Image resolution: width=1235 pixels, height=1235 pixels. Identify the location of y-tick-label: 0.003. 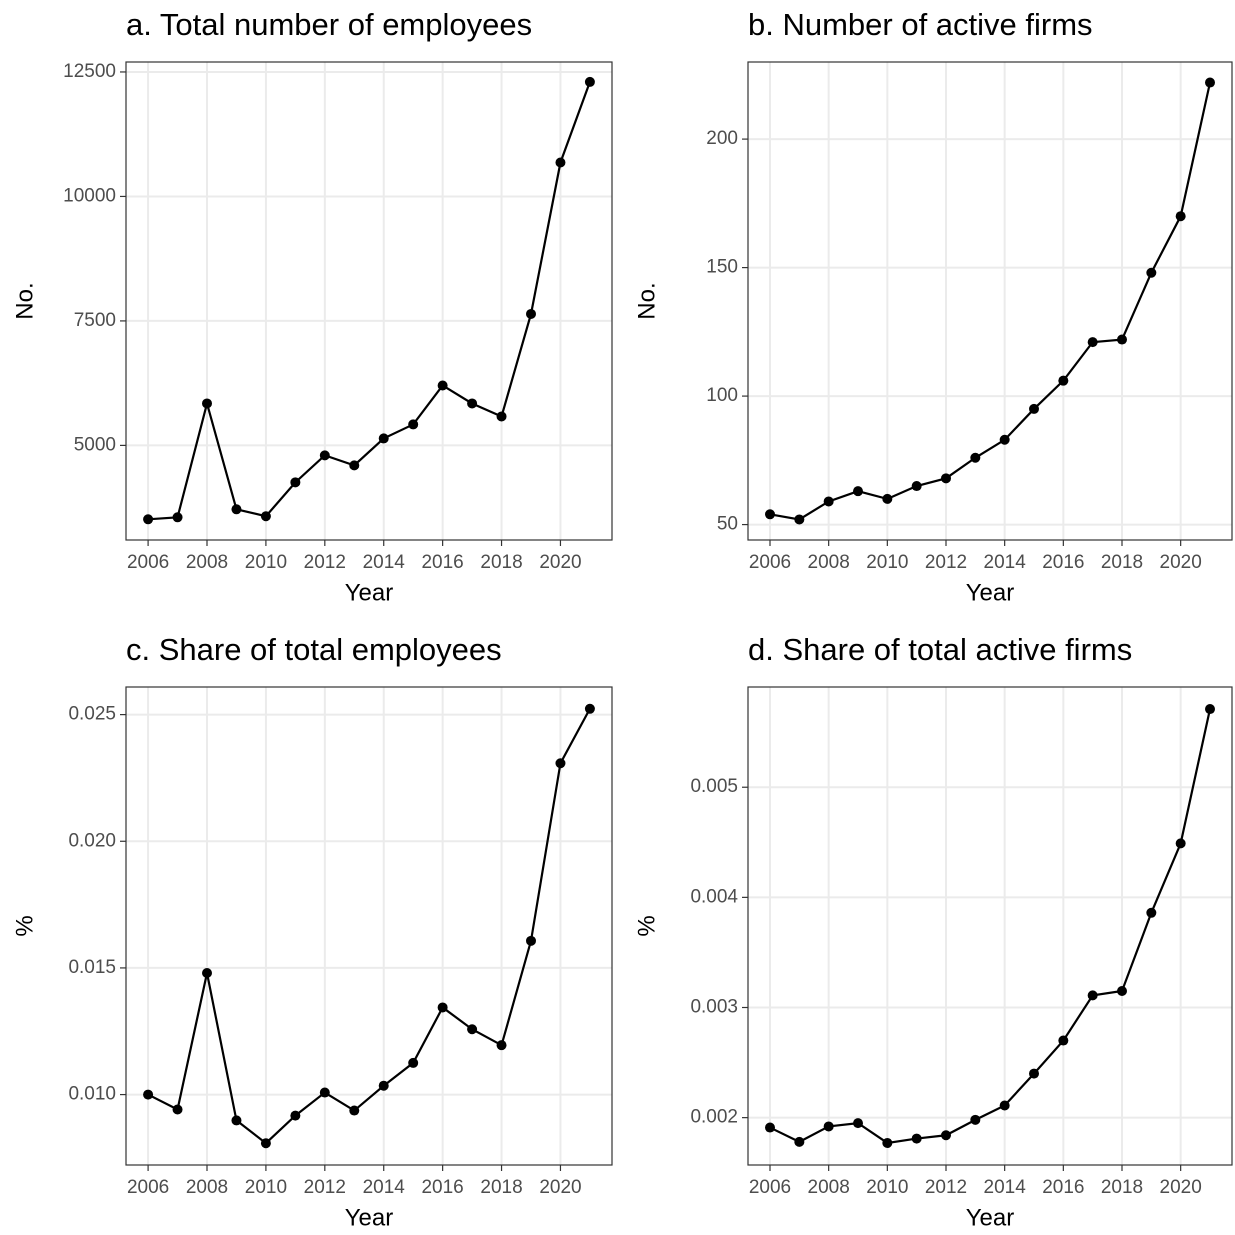
(714, 1007).